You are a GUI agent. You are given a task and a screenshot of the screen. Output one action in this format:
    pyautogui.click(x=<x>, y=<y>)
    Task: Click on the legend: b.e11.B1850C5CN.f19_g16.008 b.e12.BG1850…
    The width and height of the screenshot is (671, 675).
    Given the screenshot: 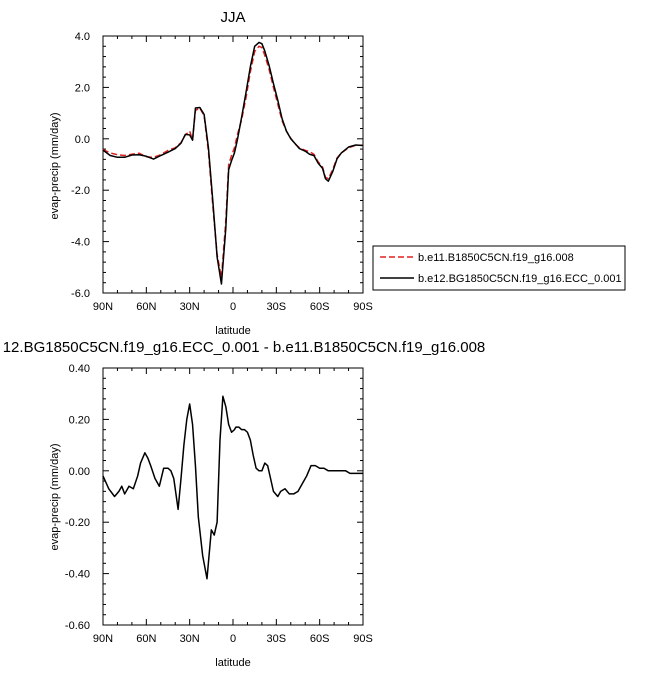 What is the action you would take?
    pyautogui.click(x=499, y=268)
    